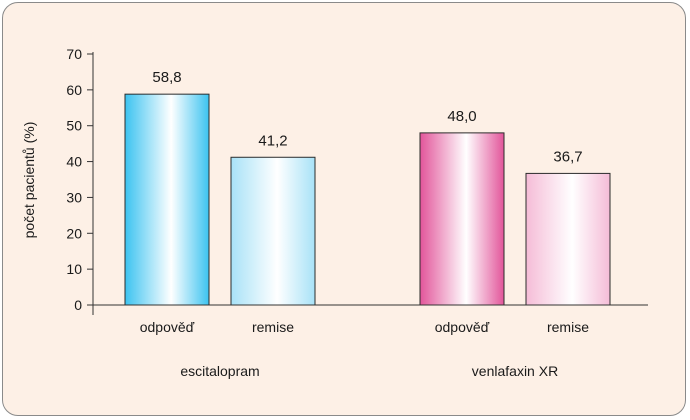  I want to click on y-tick-label: 70, so click(74, 54).